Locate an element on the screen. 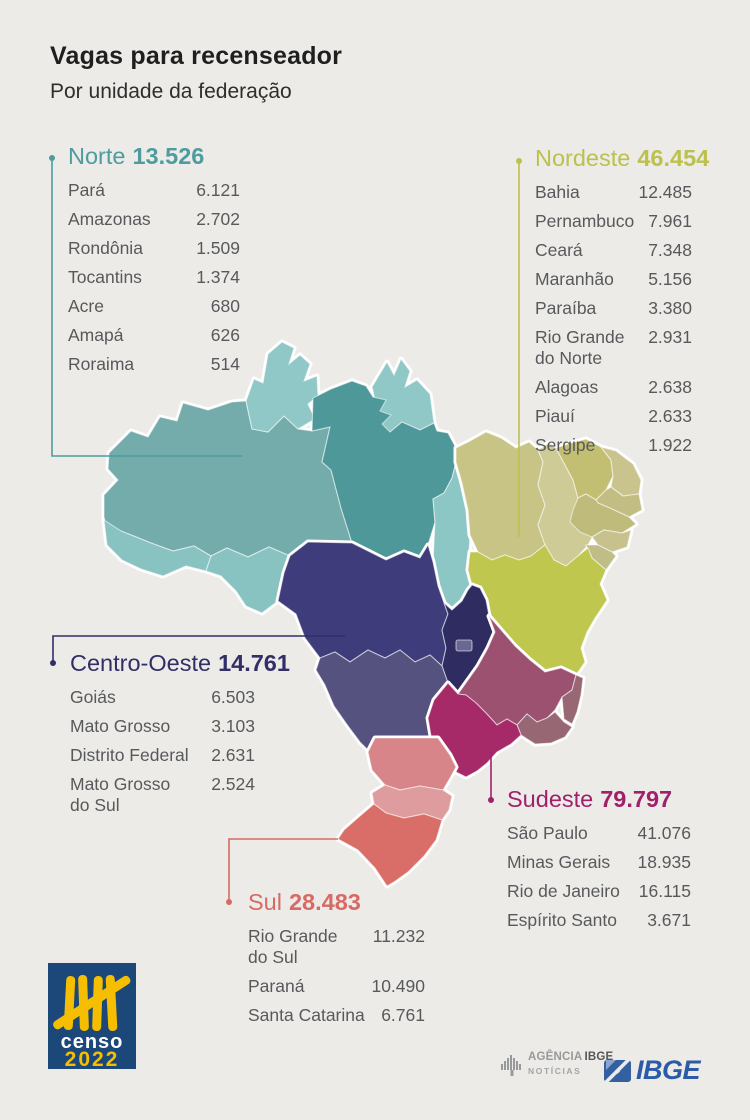 The image size is (750, 1120). list-item: Rio de Janeiro 16.115 is located at coordinates (599, 891).